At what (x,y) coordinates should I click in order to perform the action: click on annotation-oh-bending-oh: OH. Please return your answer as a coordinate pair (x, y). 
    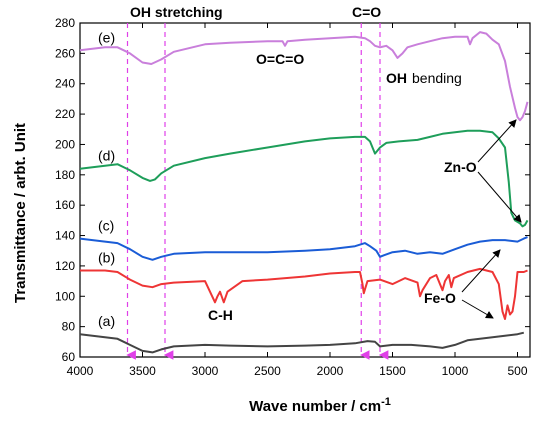
    Looking at the image, I should click on (396, 78).